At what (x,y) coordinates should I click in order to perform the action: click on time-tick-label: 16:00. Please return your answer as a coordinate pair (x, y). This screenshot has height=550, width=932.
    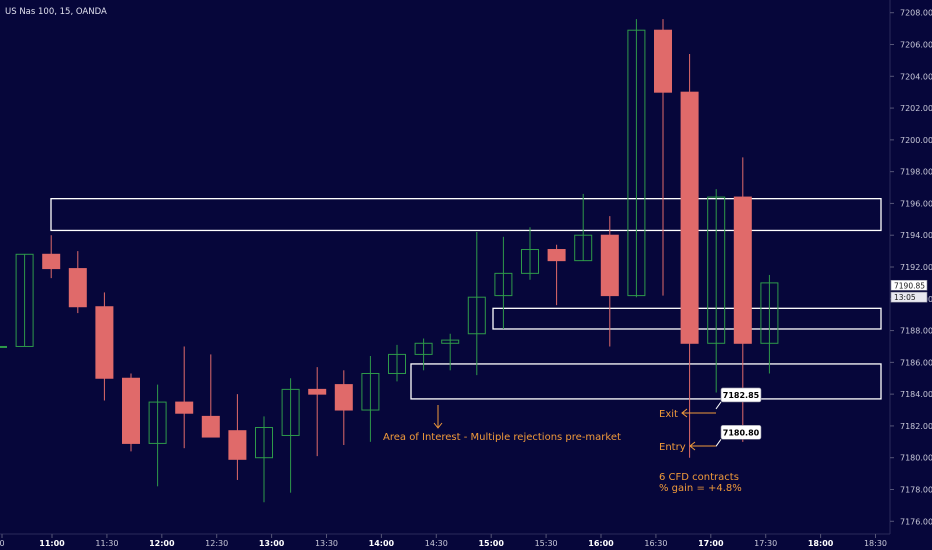
    Looking at the image, I should click on (601, 543).